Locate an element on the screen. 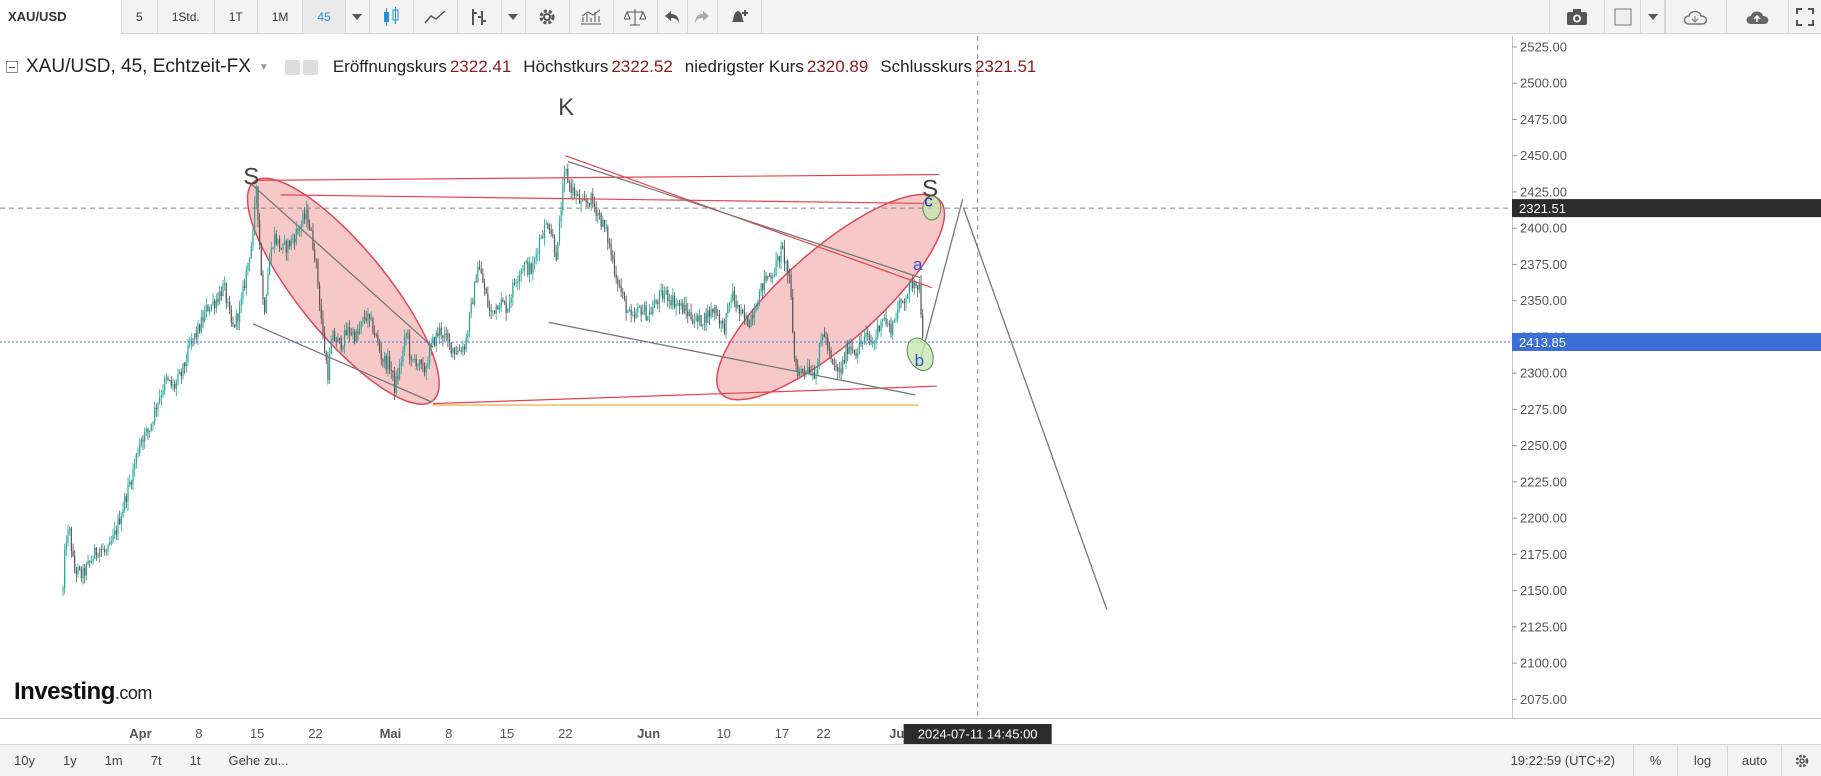 The width and height of the screenshot is (1821, 776). annotation-label-c: c is located at coordinates (928, 200).